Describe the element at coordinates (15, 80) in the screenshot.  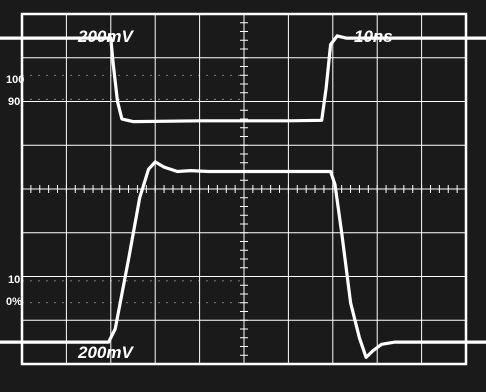
I see `marker-100: 100` at that location.